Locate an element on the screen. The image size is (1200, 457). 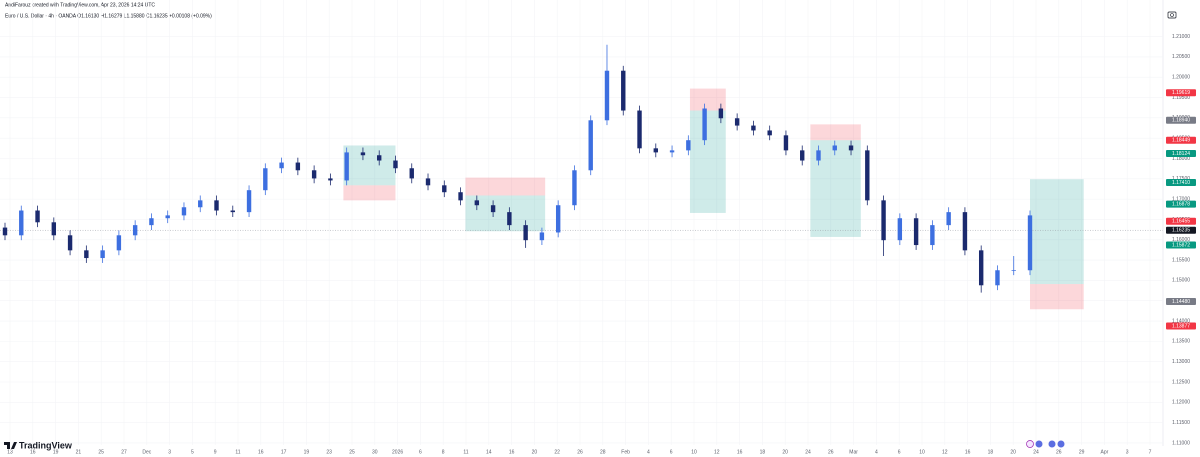
event-icons is located at coordinates (1045, 444).